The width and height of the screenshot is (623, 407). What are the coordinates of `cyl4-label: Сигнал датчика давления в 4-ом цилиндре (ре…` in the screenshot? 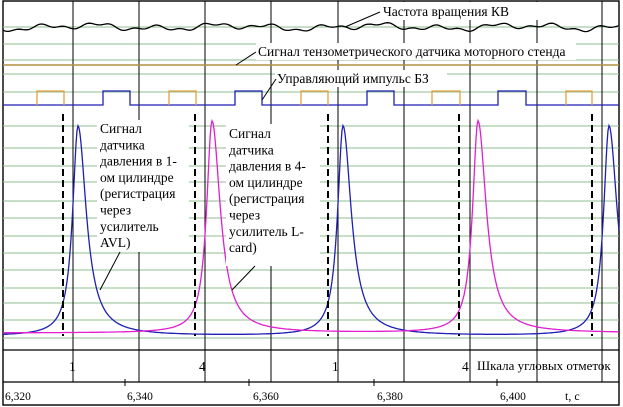 It's located at (267, 190).